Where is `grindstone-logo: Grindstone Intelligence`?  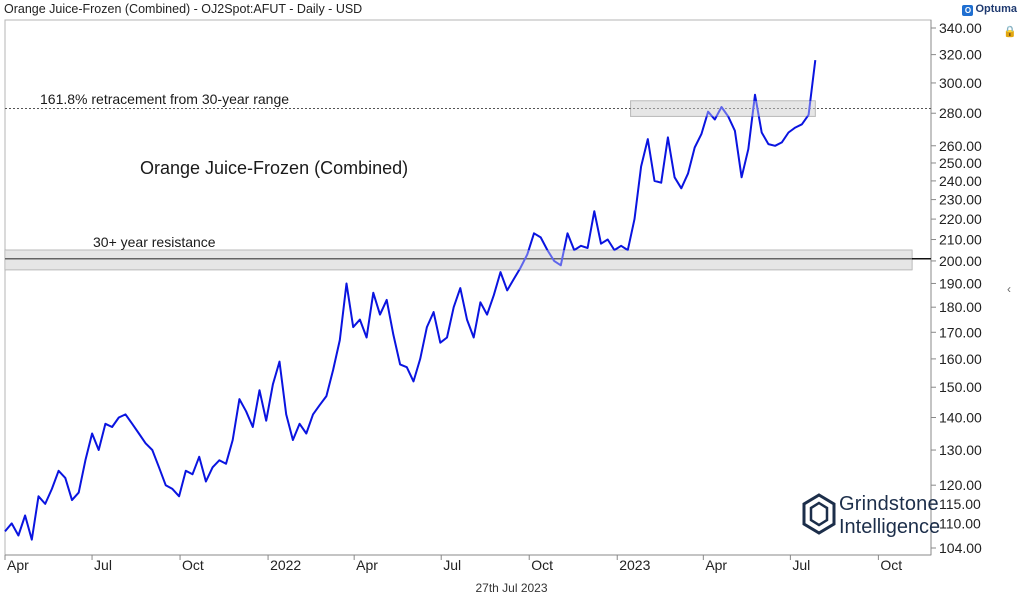 grindstone-logo: Grindstone Intelligence is located at coordinates (870, 517).